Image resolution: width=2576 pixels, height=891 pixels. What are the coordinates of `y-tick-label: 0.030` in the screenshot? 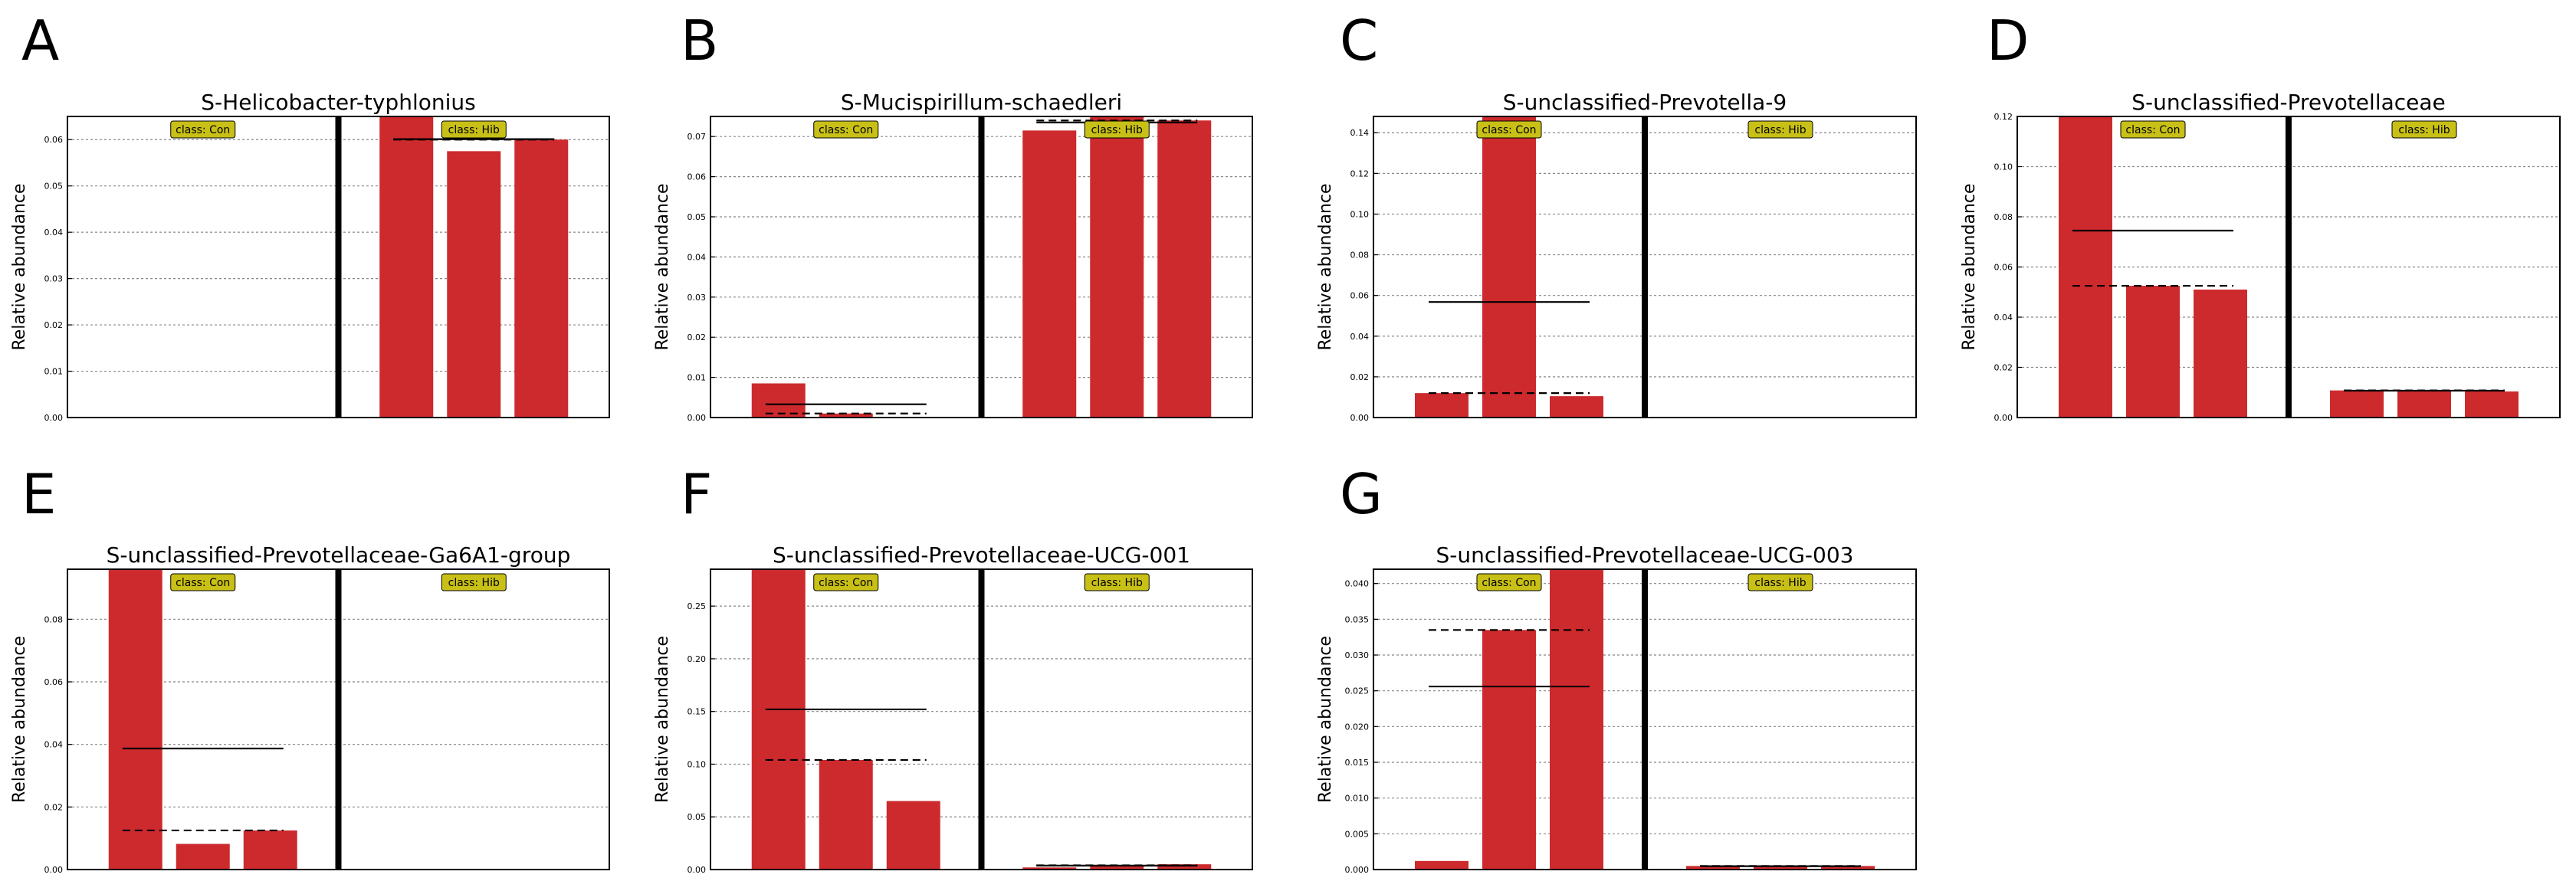 It's located at (1357, 655).